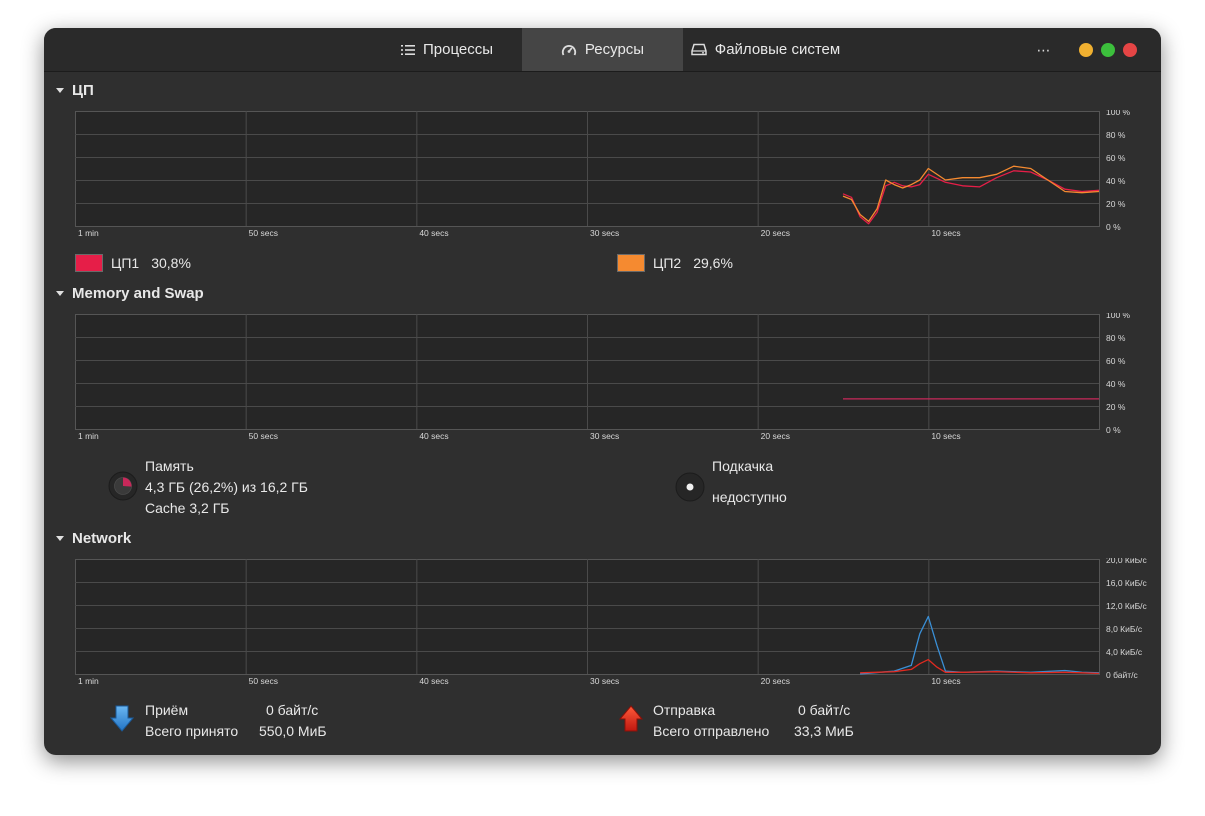 The image size is (1205, 816). I want to click on receive-label: Приём, so click(167, 710).